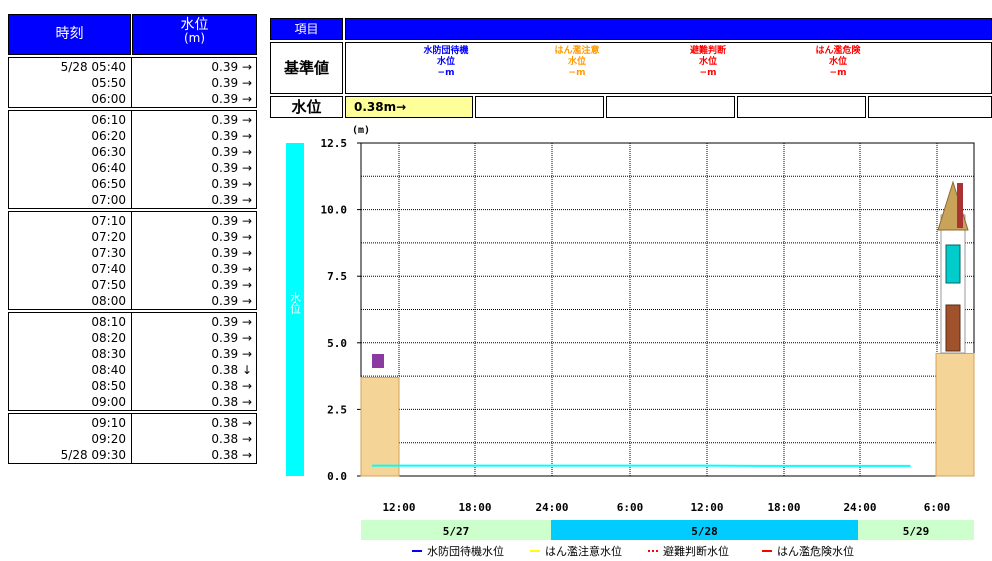 The height and width of the screenshot is (561, 992). What do you see at coordinates (108, 253) in the screenshot?
I see `time-cell: 07:30` at bounding box center [108, 253].